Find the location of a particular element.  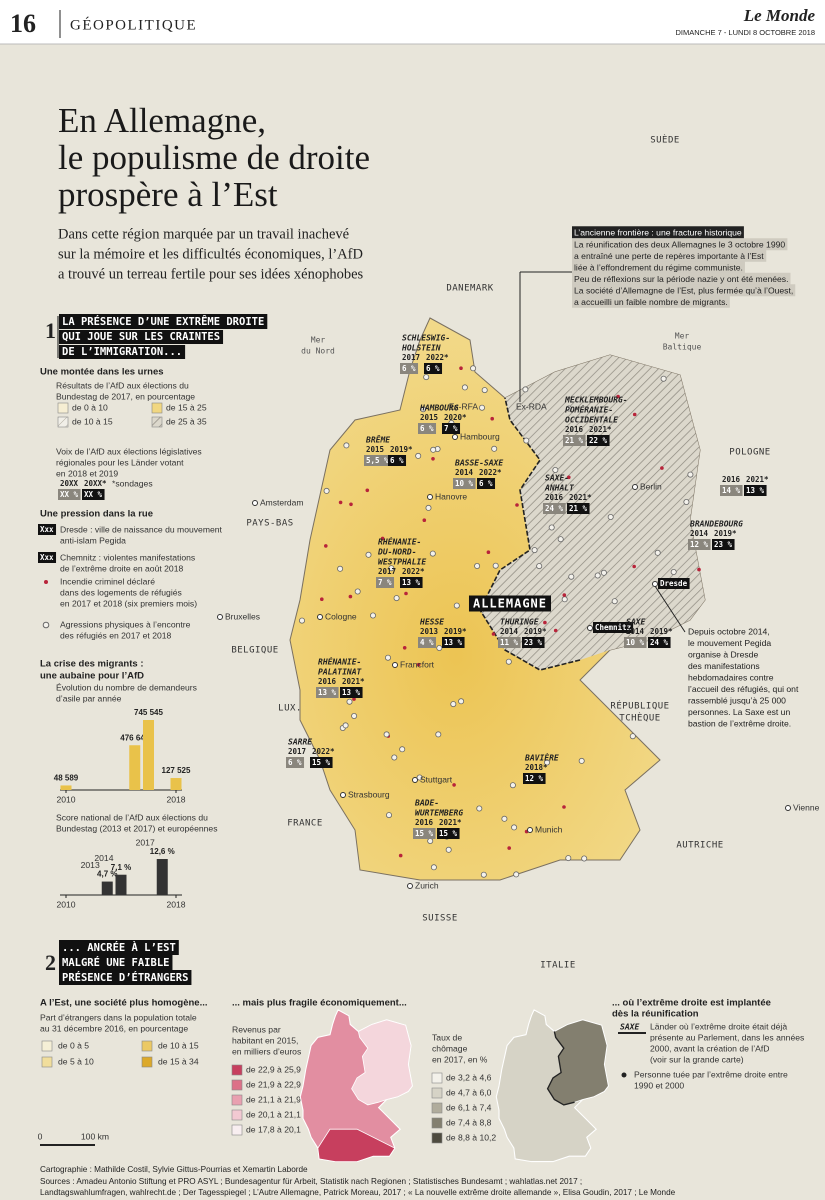

state-value: 12 % is located at coordinates (699, 544).